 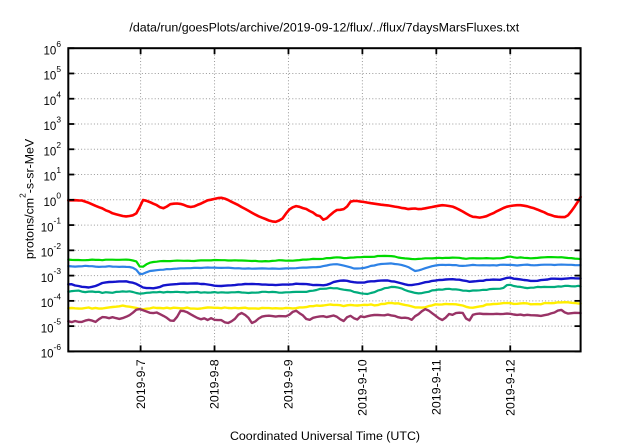 I want to click on svg-text: 2019-9-12, so click(x=510, y=387).